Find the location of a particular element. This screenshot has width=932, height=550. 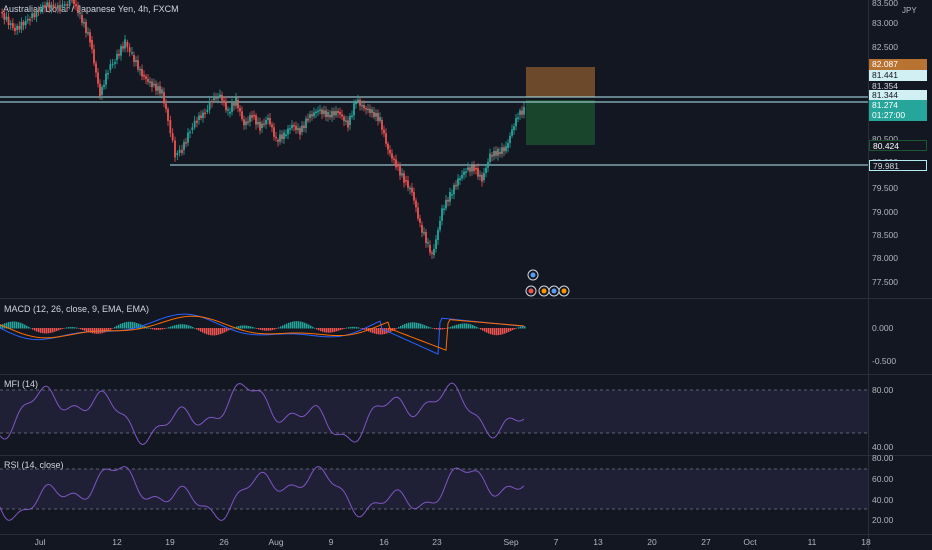

separator-macd is located at coordinates (466, 298).